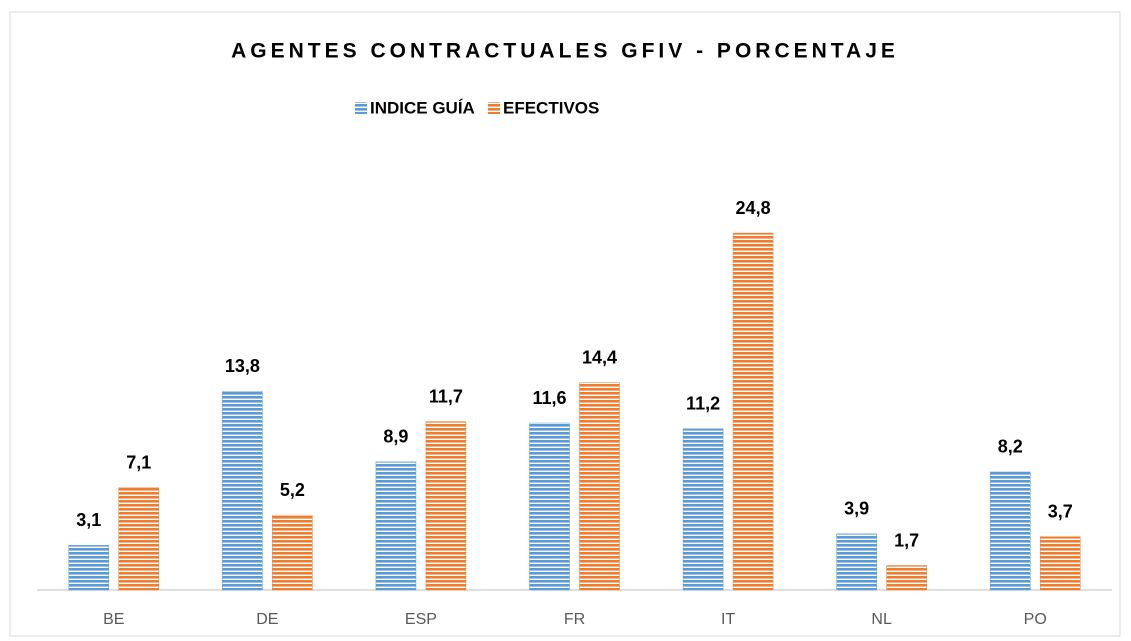 This screenshot has width=1131, height=641. What do you see at coordinates (753, 208) in the screenshot?
I see `data-label: 24,8` at bounding box center [753, 208].